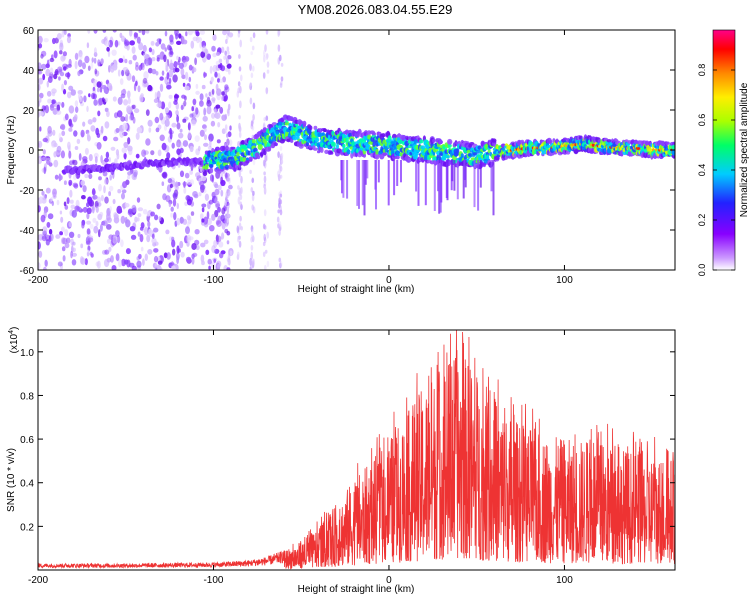  I want to click on colorbar-gradient, so click(724, 150).